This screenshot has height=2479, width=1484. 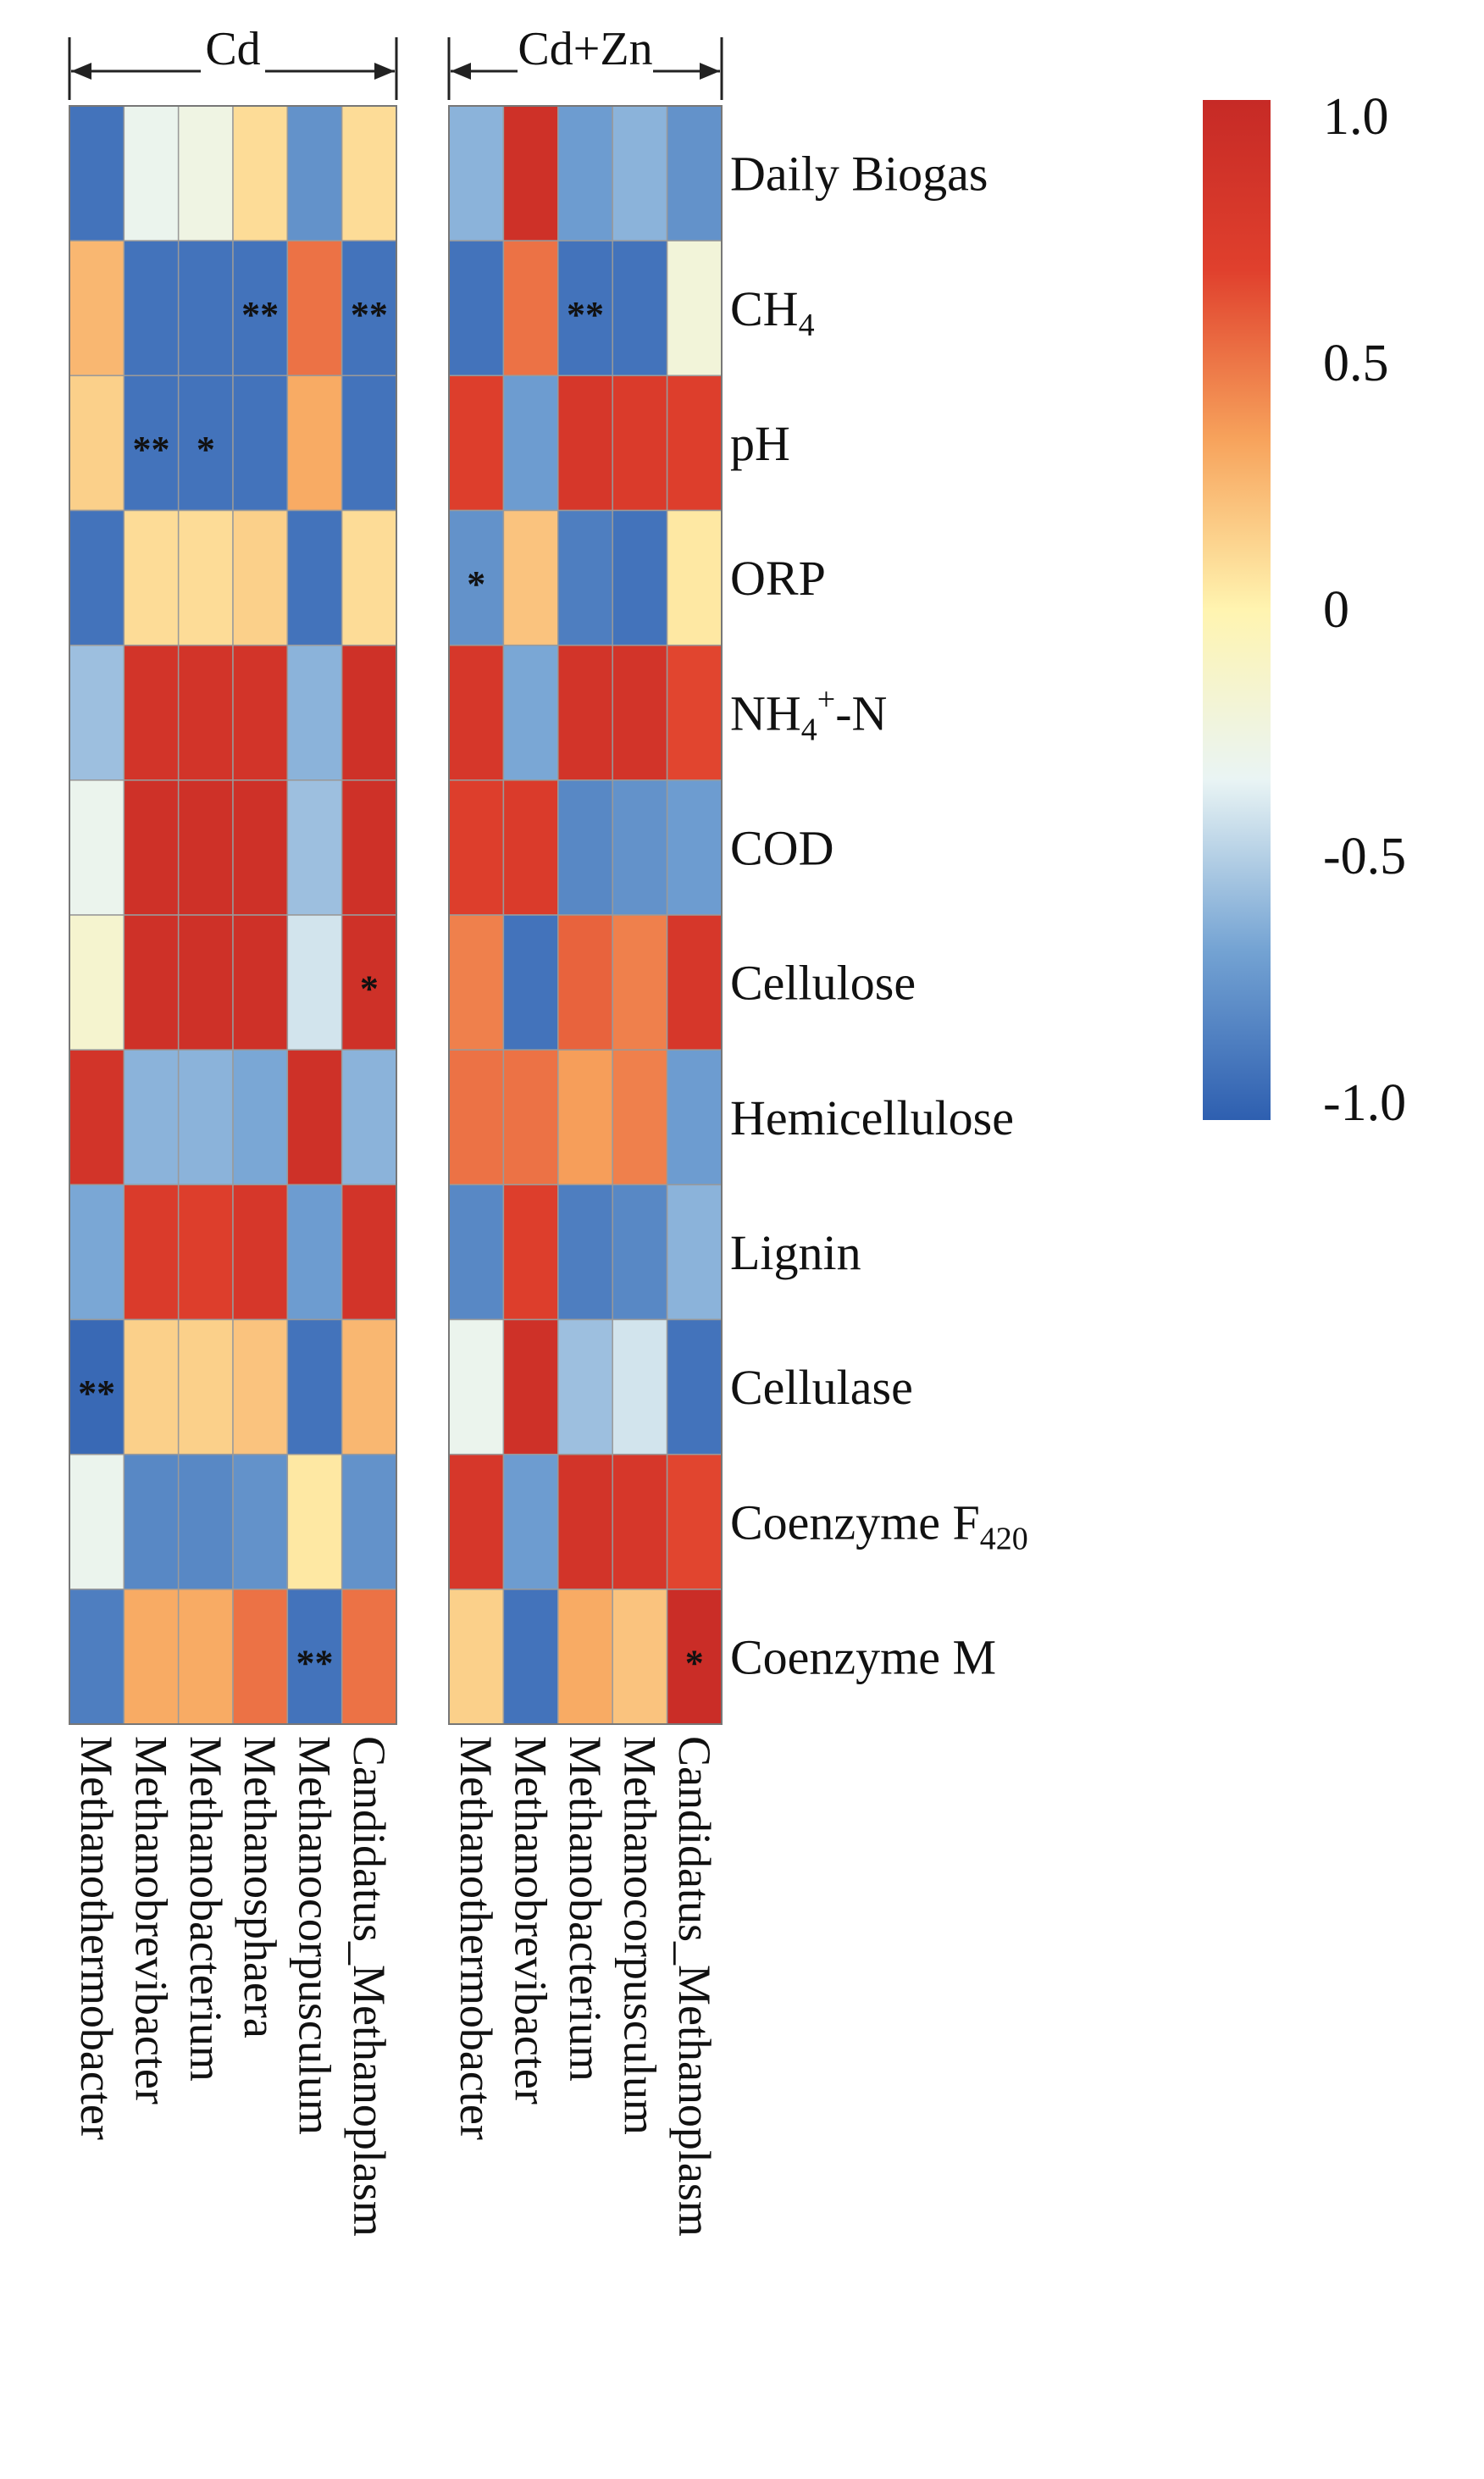 I want to click on row-label-daily_biogas: Daily Biogas, so click(x=859, y=174).